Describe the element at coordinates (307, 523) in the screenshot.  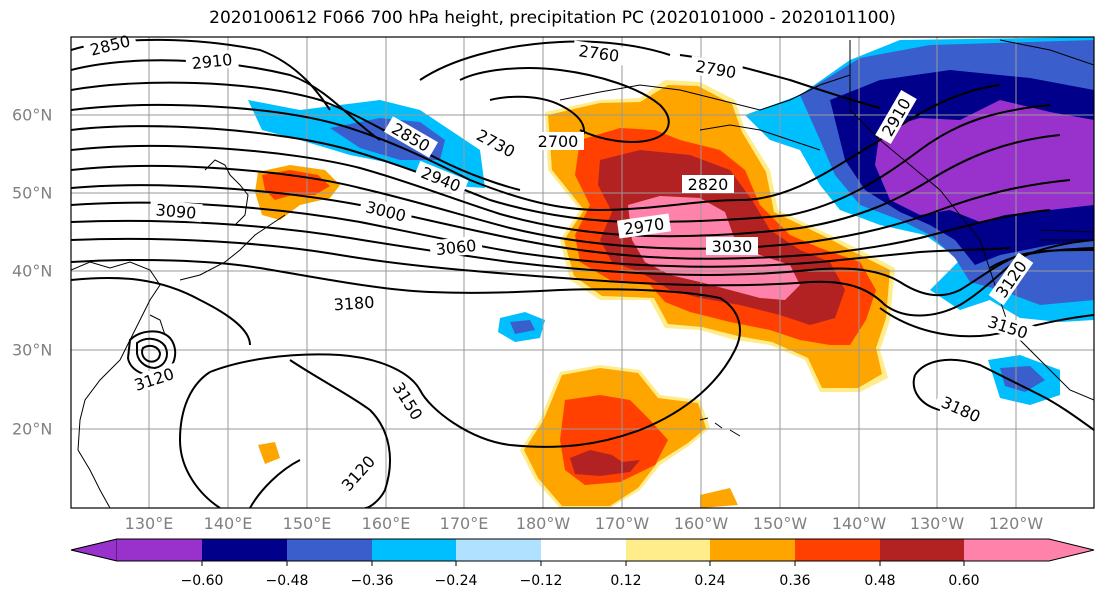
I see `longitude-label: 150°E` at that location.